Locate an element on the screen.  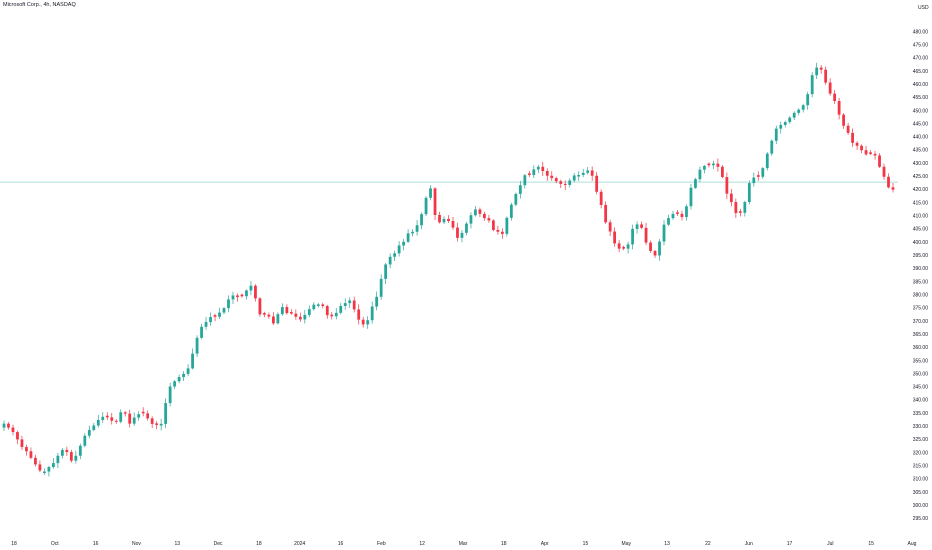
x-tick-label: 16 is located at coordinates (341, 544).